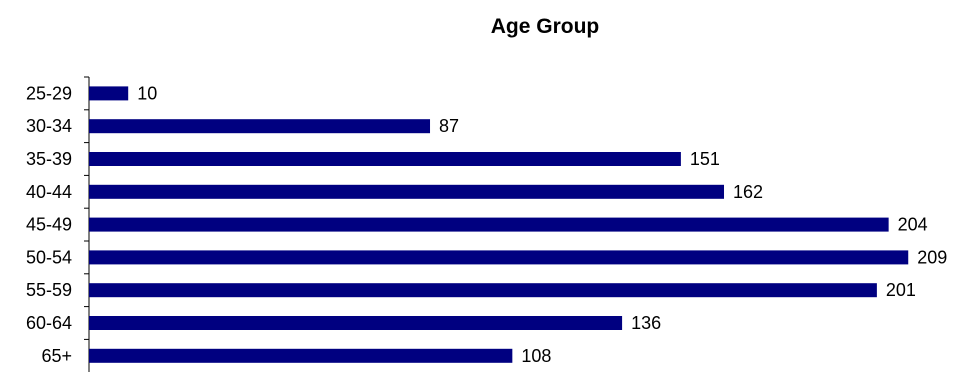 Image resolution: width=971 pixels, height=372 pixels. What do you see at coordinates (49, 290) in the screenshot?
I see `category-label: 55-59` at bounding box center [49, 290].